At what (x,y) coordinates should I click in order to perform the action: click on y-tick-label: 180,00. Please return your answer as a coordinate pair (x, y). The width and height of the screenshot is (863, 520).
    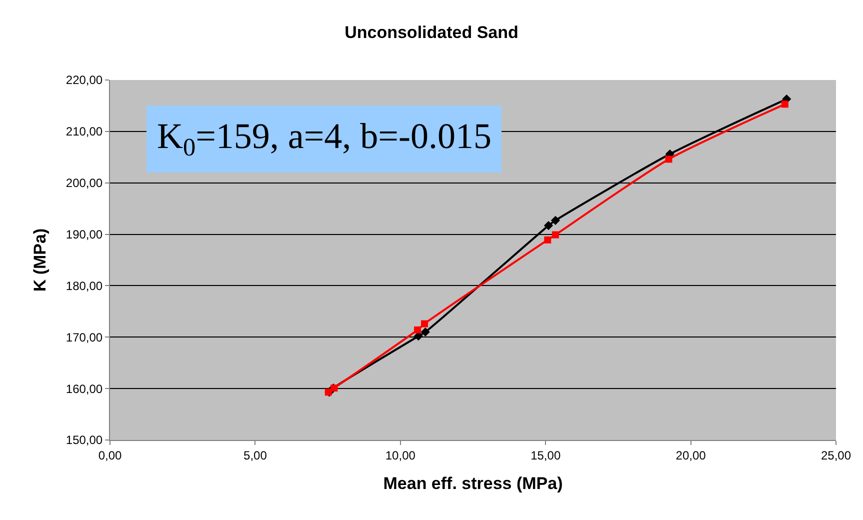
    Looking at the image, I should click on (84, 285).